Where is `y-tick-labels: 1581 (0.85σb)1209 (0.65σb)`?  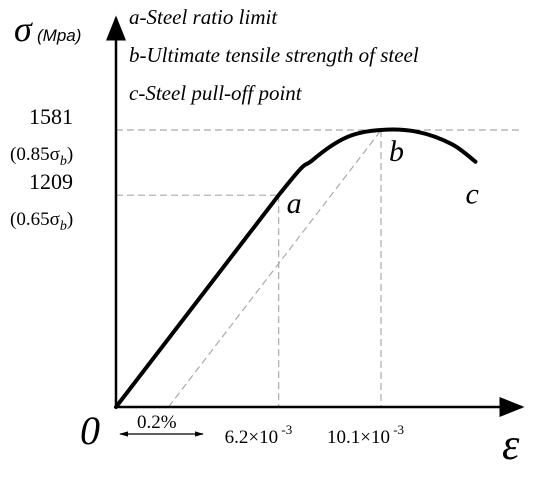 y-tick-labels: 1581 (0.85σb)1209 (0.65σb) is located at coordinates (41, 169).